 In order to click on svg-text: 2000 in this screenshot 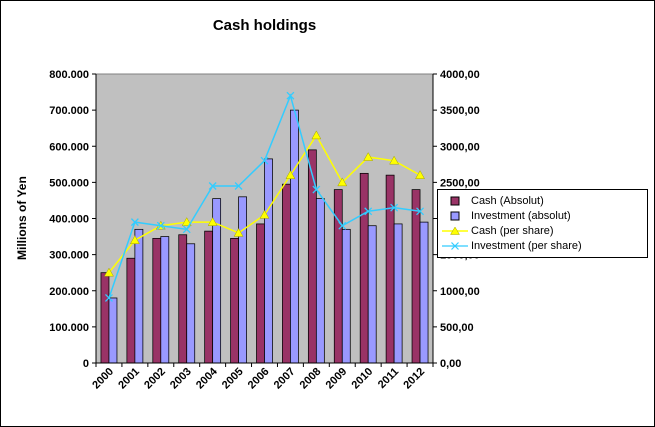, I will do `click(103, 379)`.